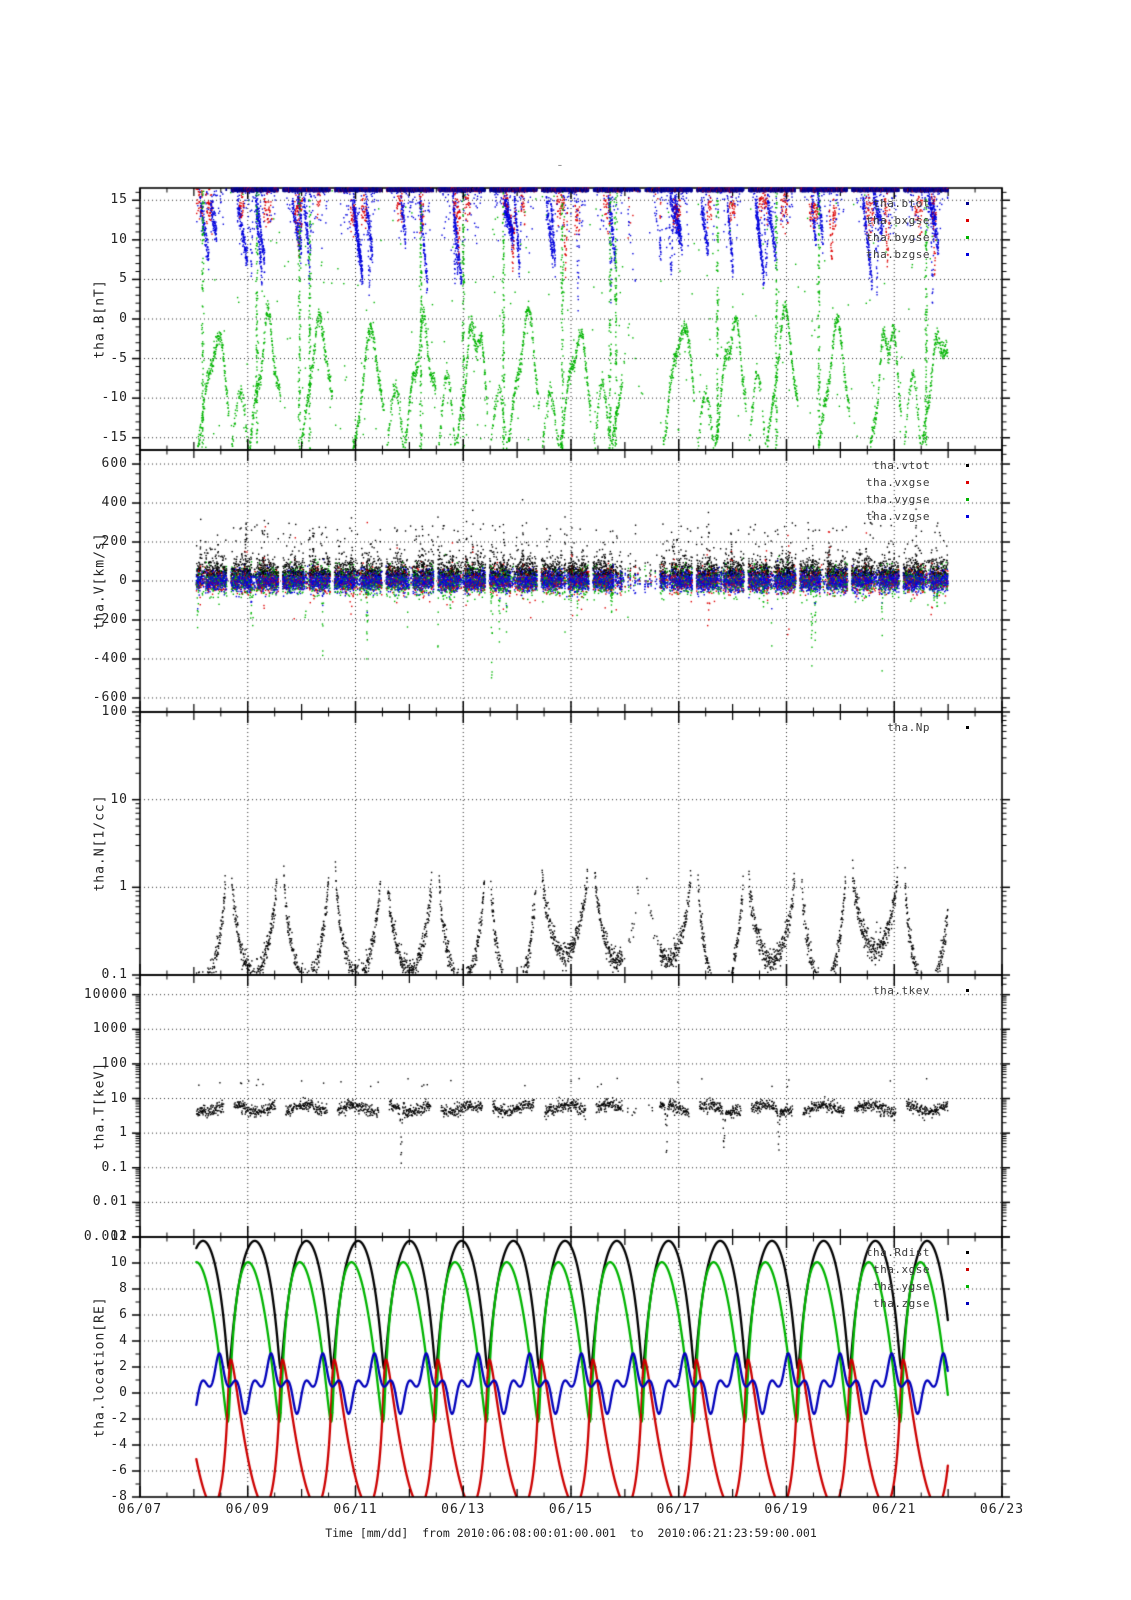 The image size is (1131, 1600). Describe the element at coordinates (908, 727) in the screenshot. I see `legend-label: tha.Np` at that location.